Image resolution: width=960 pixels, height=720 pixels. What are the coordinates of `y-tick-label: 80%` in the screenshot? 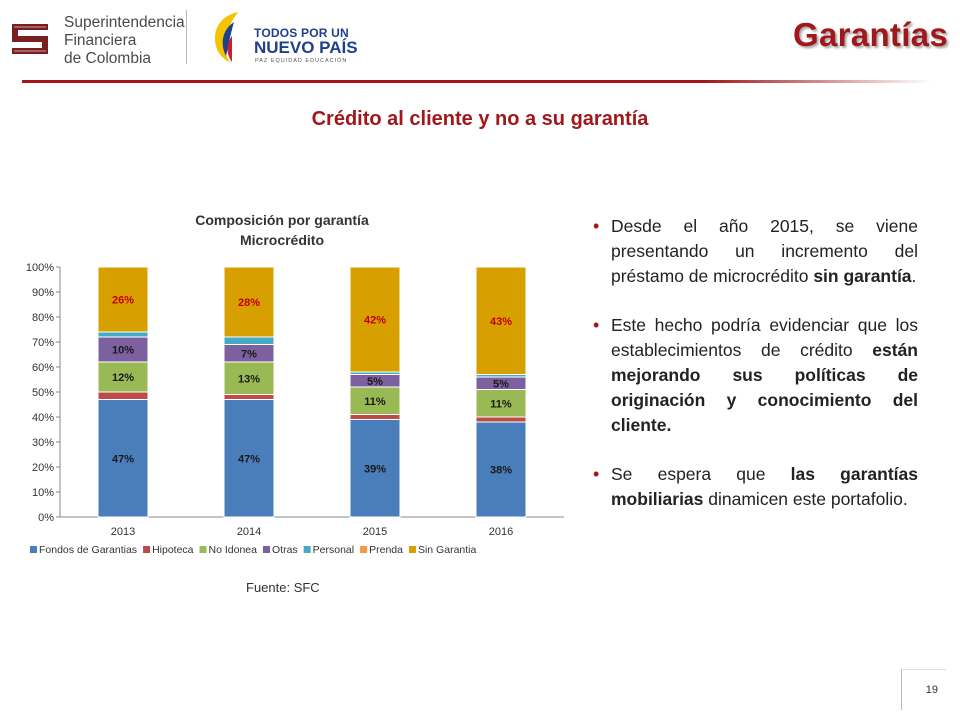 It's located at (43, 318).